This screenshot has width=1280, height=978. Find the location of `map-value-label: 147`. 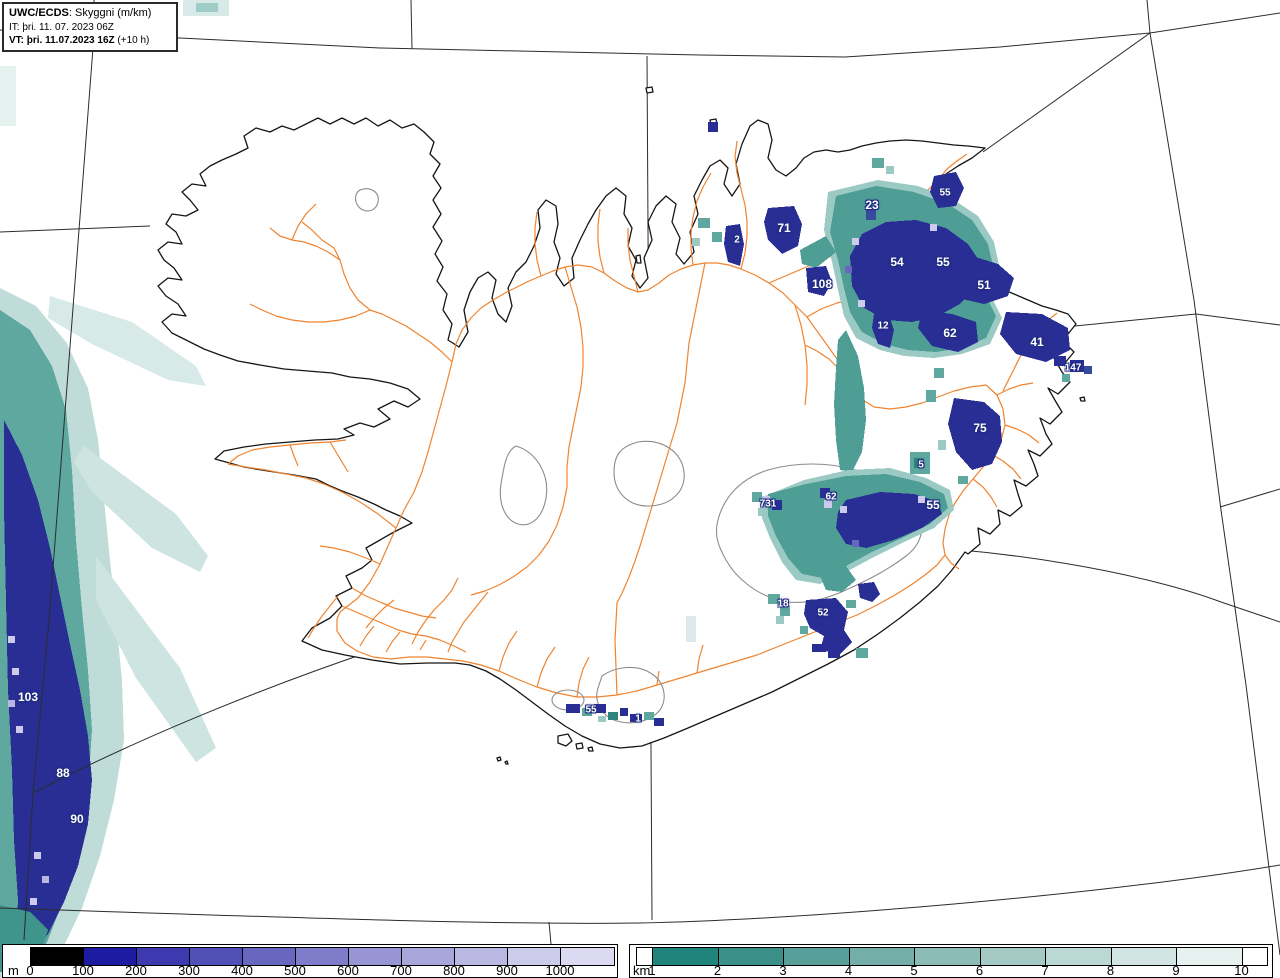

map-value-label: 147 is located at coordinates (1073, 368).